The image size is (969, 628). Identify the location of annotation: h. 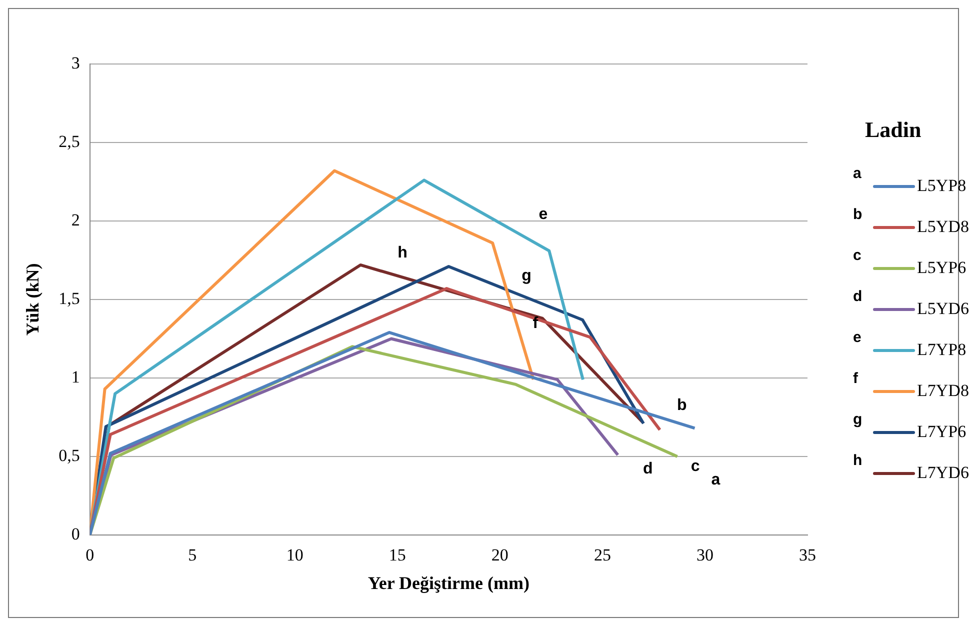
(403, 253).